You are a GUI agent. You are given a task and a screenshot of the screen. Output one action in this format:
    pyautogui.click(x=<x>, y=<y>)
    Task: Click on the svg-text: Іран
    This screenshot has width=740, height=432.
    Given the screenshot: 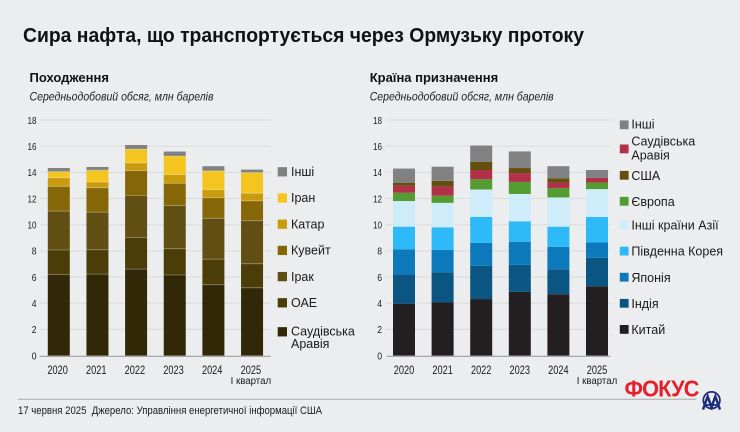 What is the action you would take?
    pyautogui.click(x=303, y=198)
    